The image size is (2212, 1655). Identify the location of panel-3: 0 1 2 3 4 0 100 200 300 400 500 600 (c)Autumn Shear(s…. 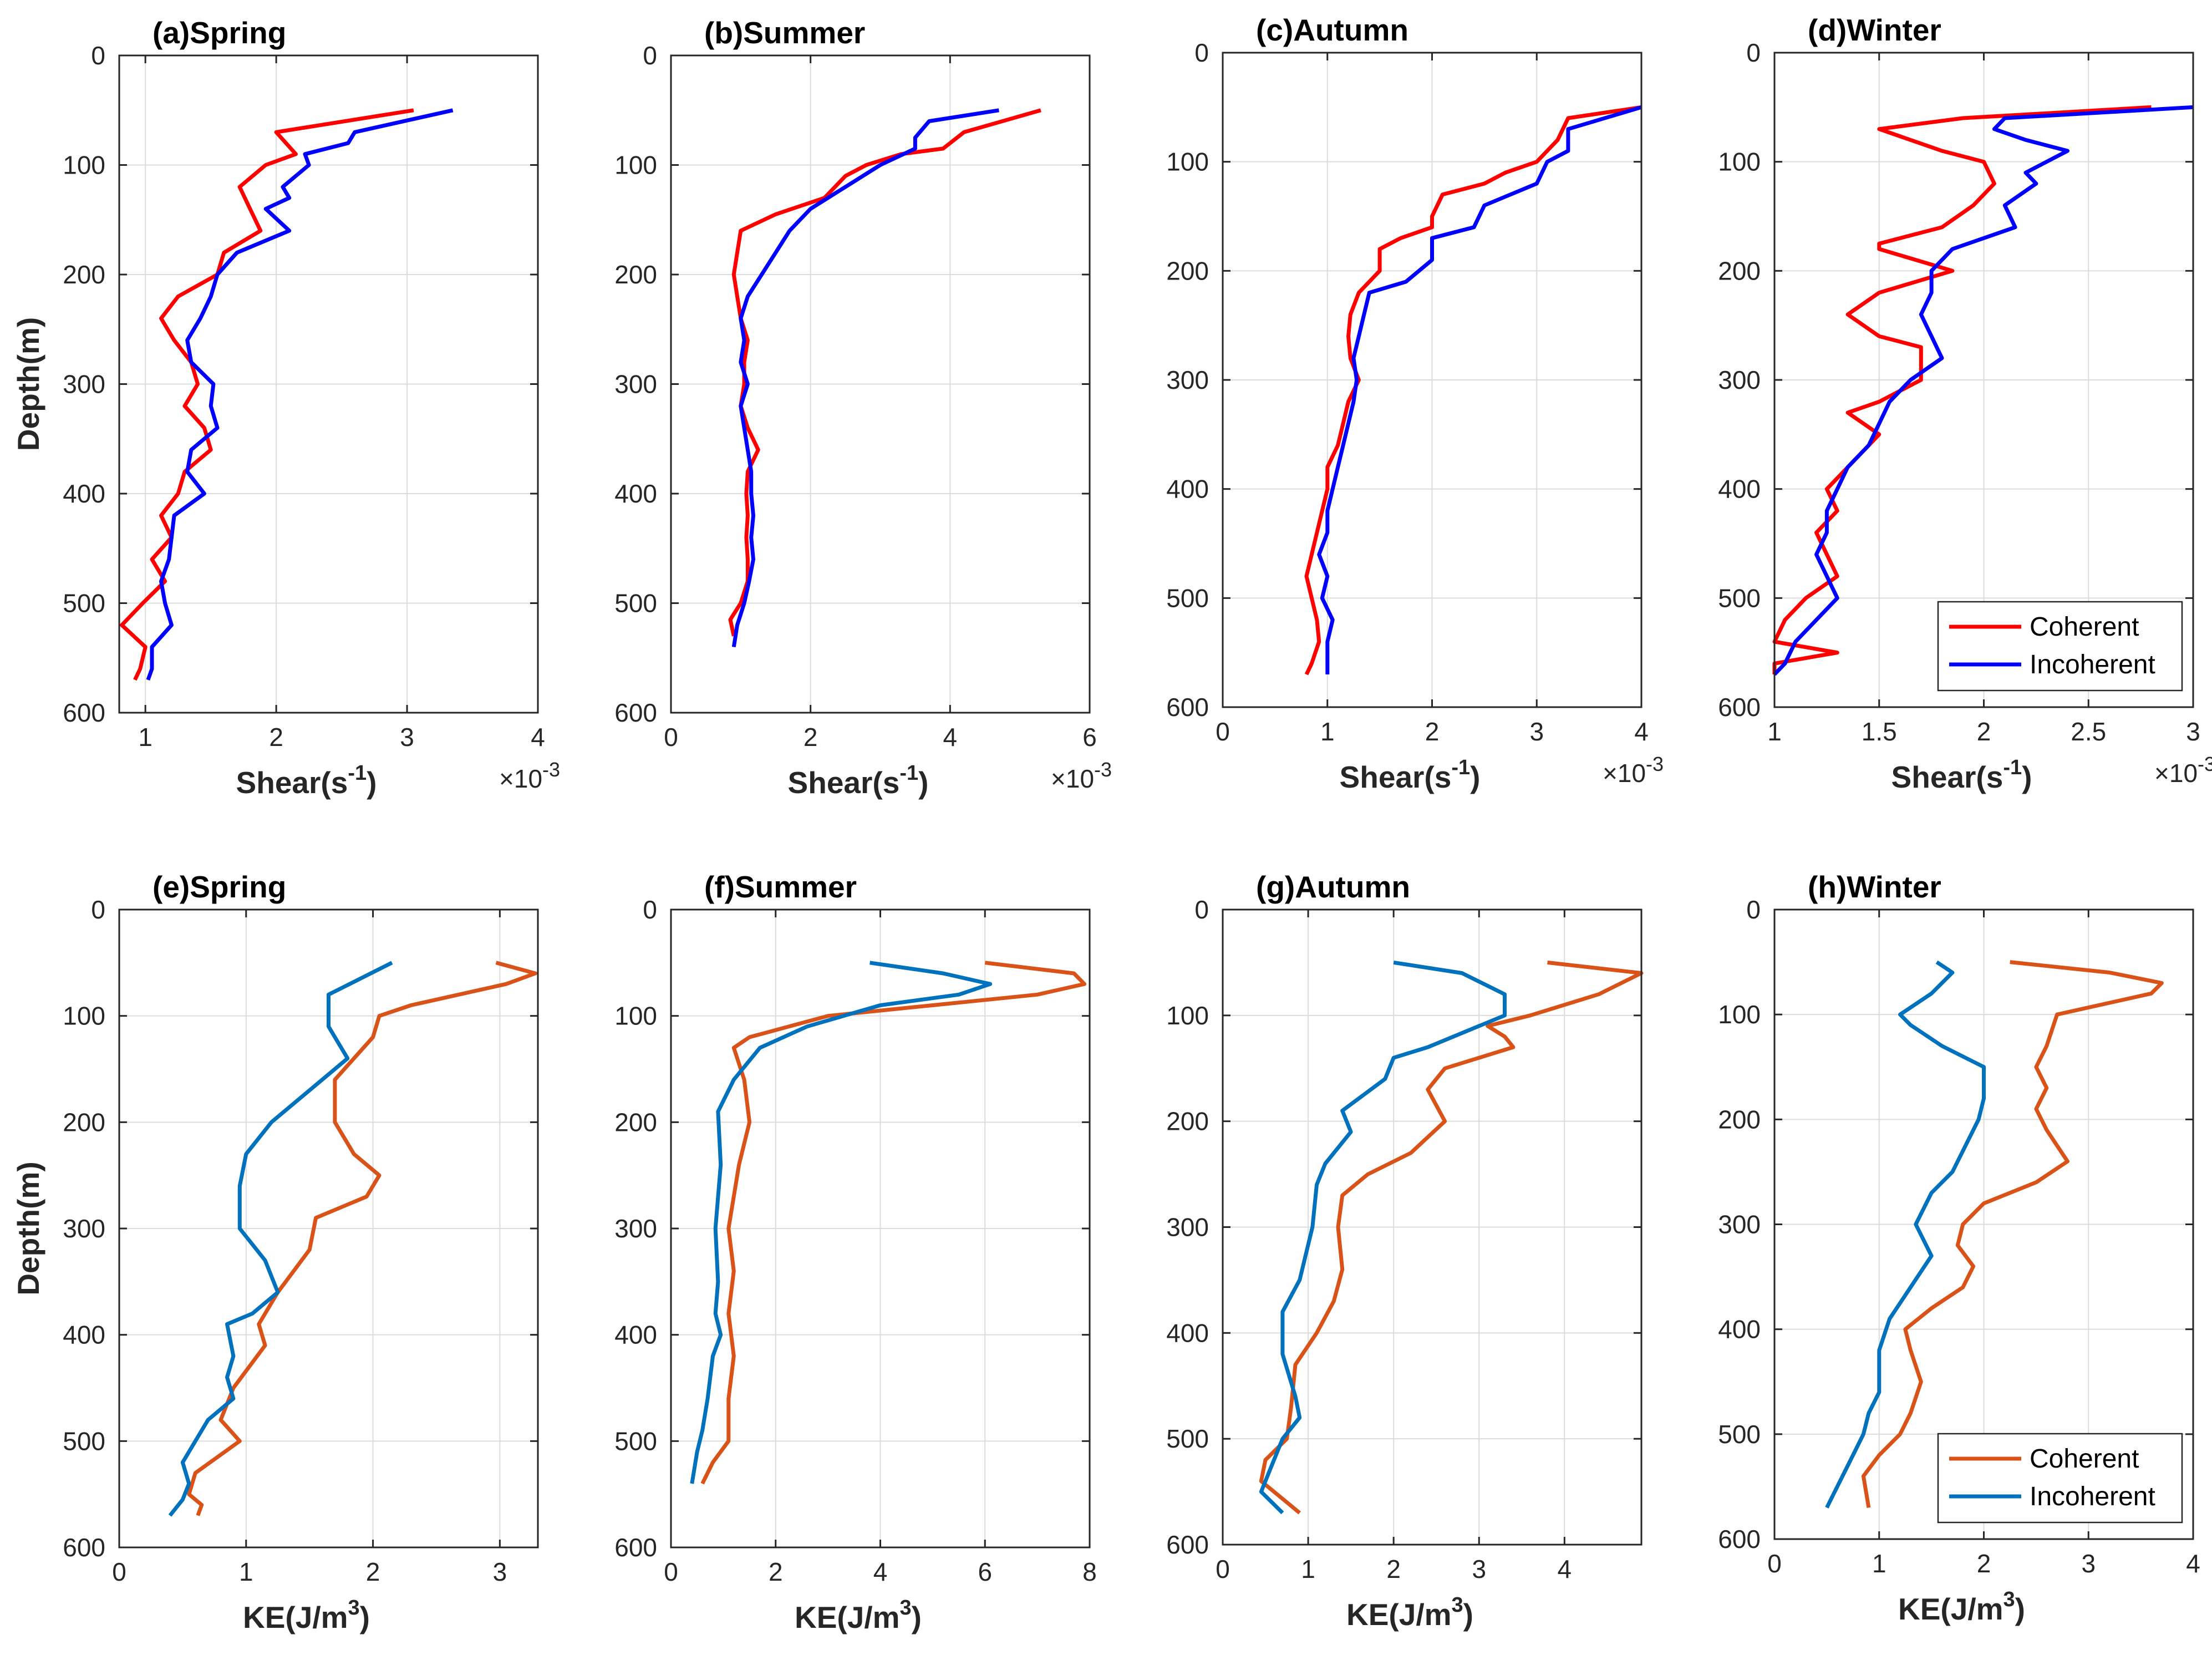
(1415, 403).